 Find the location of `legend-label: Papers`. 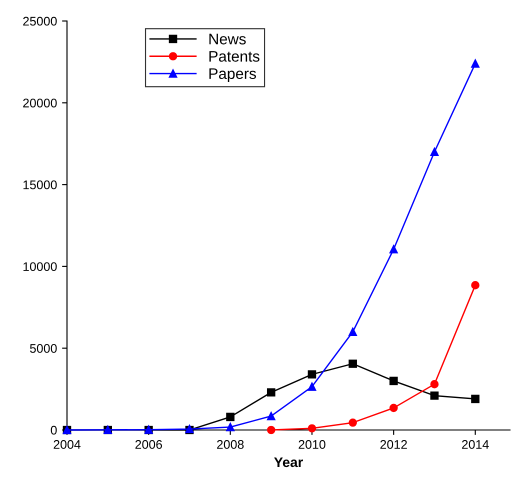

legend-label: Papers is located at coordinates (232, 75).